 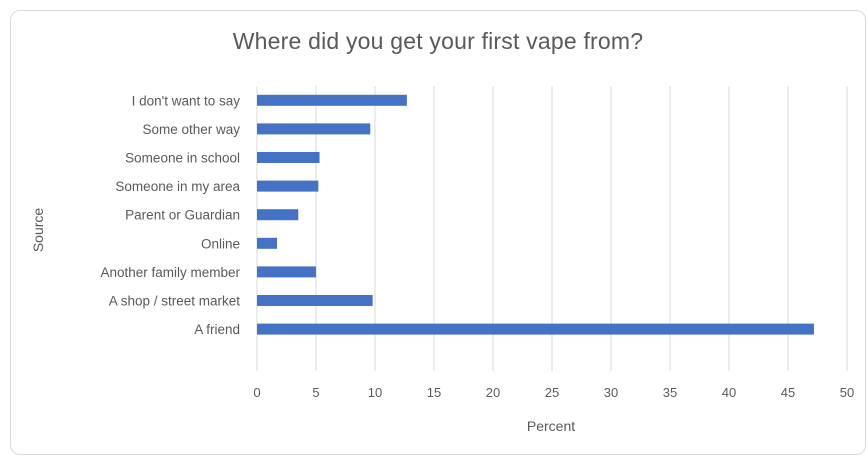 What do you see at coordinates (375, 392) in the screenshot?
I see `x-tick-label: 10` at bounding box center [375, 392].